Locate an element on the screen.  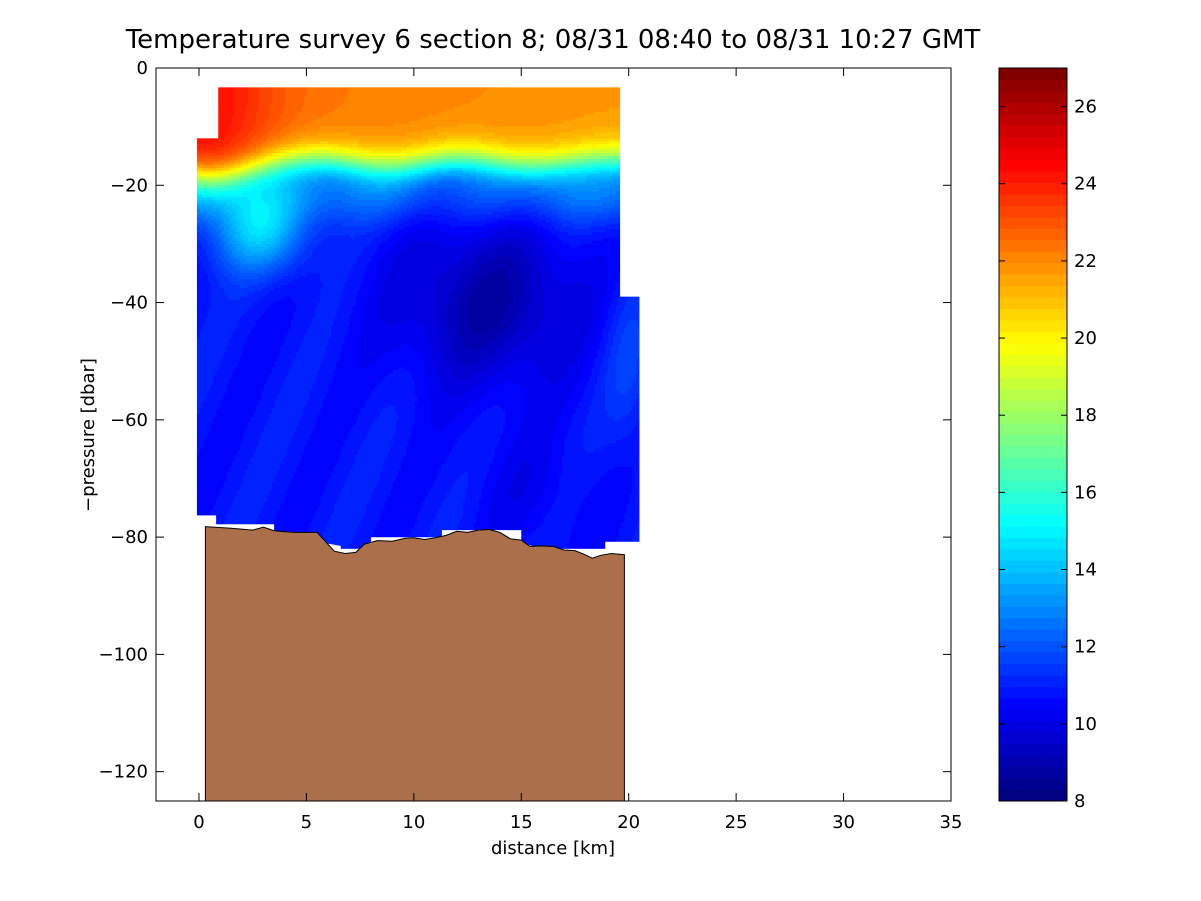
colorbar-tick-label: 16 is located at coordinates (1085, 492).